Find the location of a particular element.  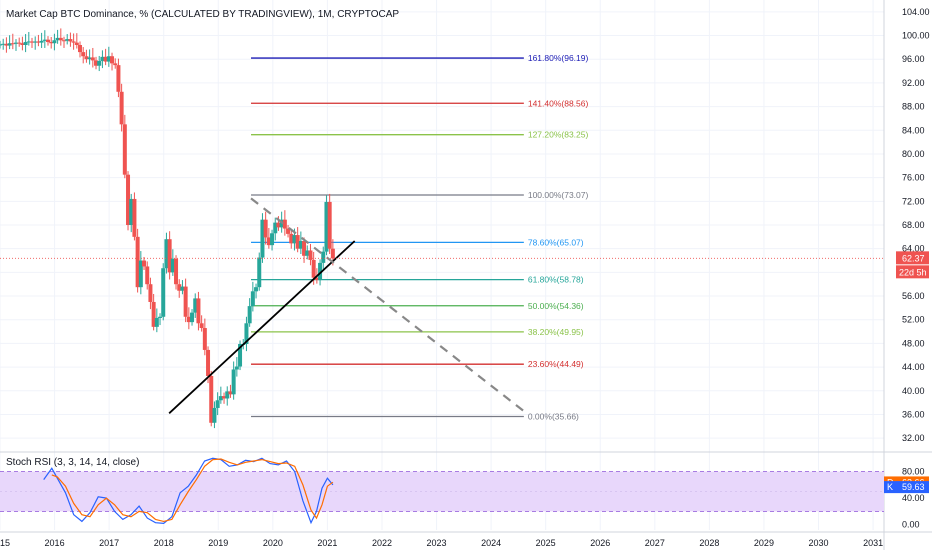

projection-dashed-line is located at coordinates (389, 306).